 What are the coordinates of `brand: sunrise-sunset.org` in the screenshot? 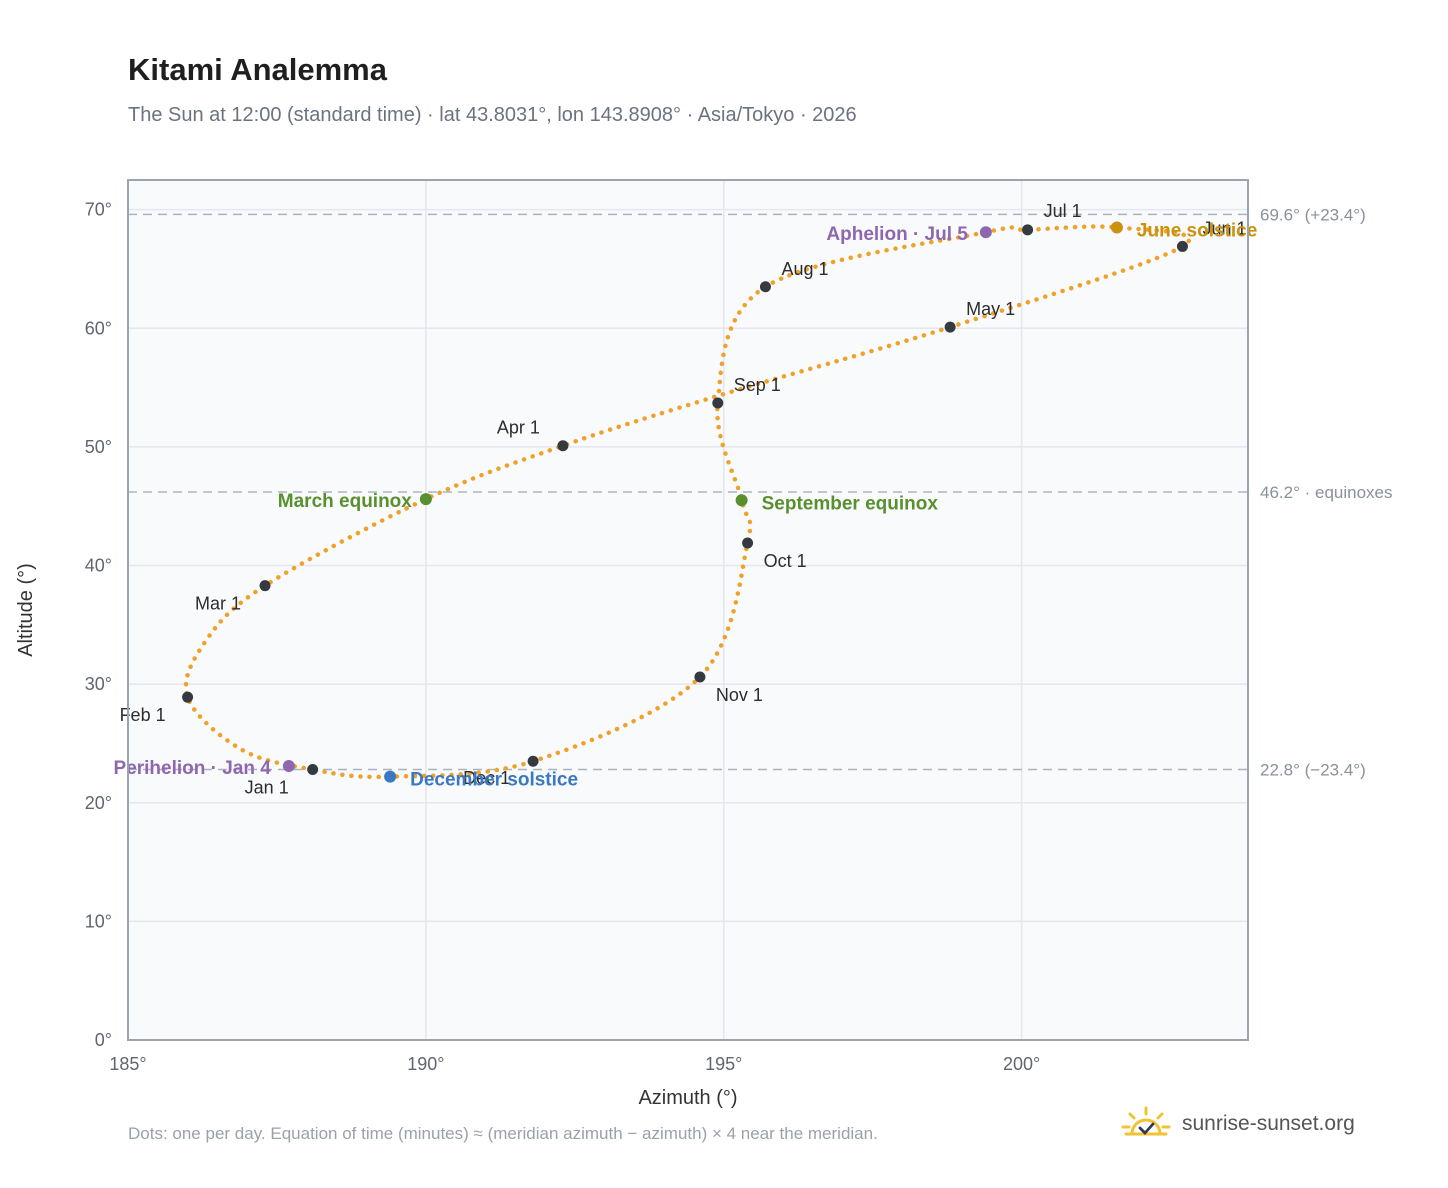 It's located at (1237, 1124).